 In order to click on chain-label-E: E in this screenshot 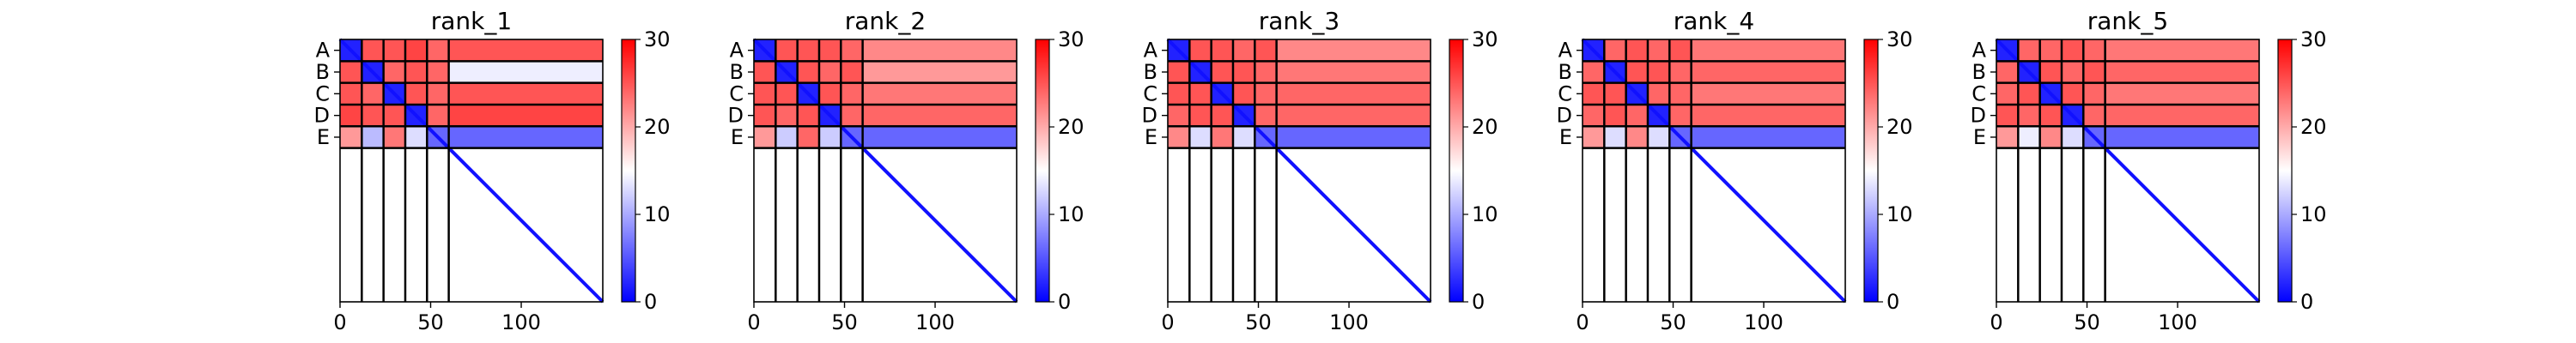, I will do `click(323, 137)`.